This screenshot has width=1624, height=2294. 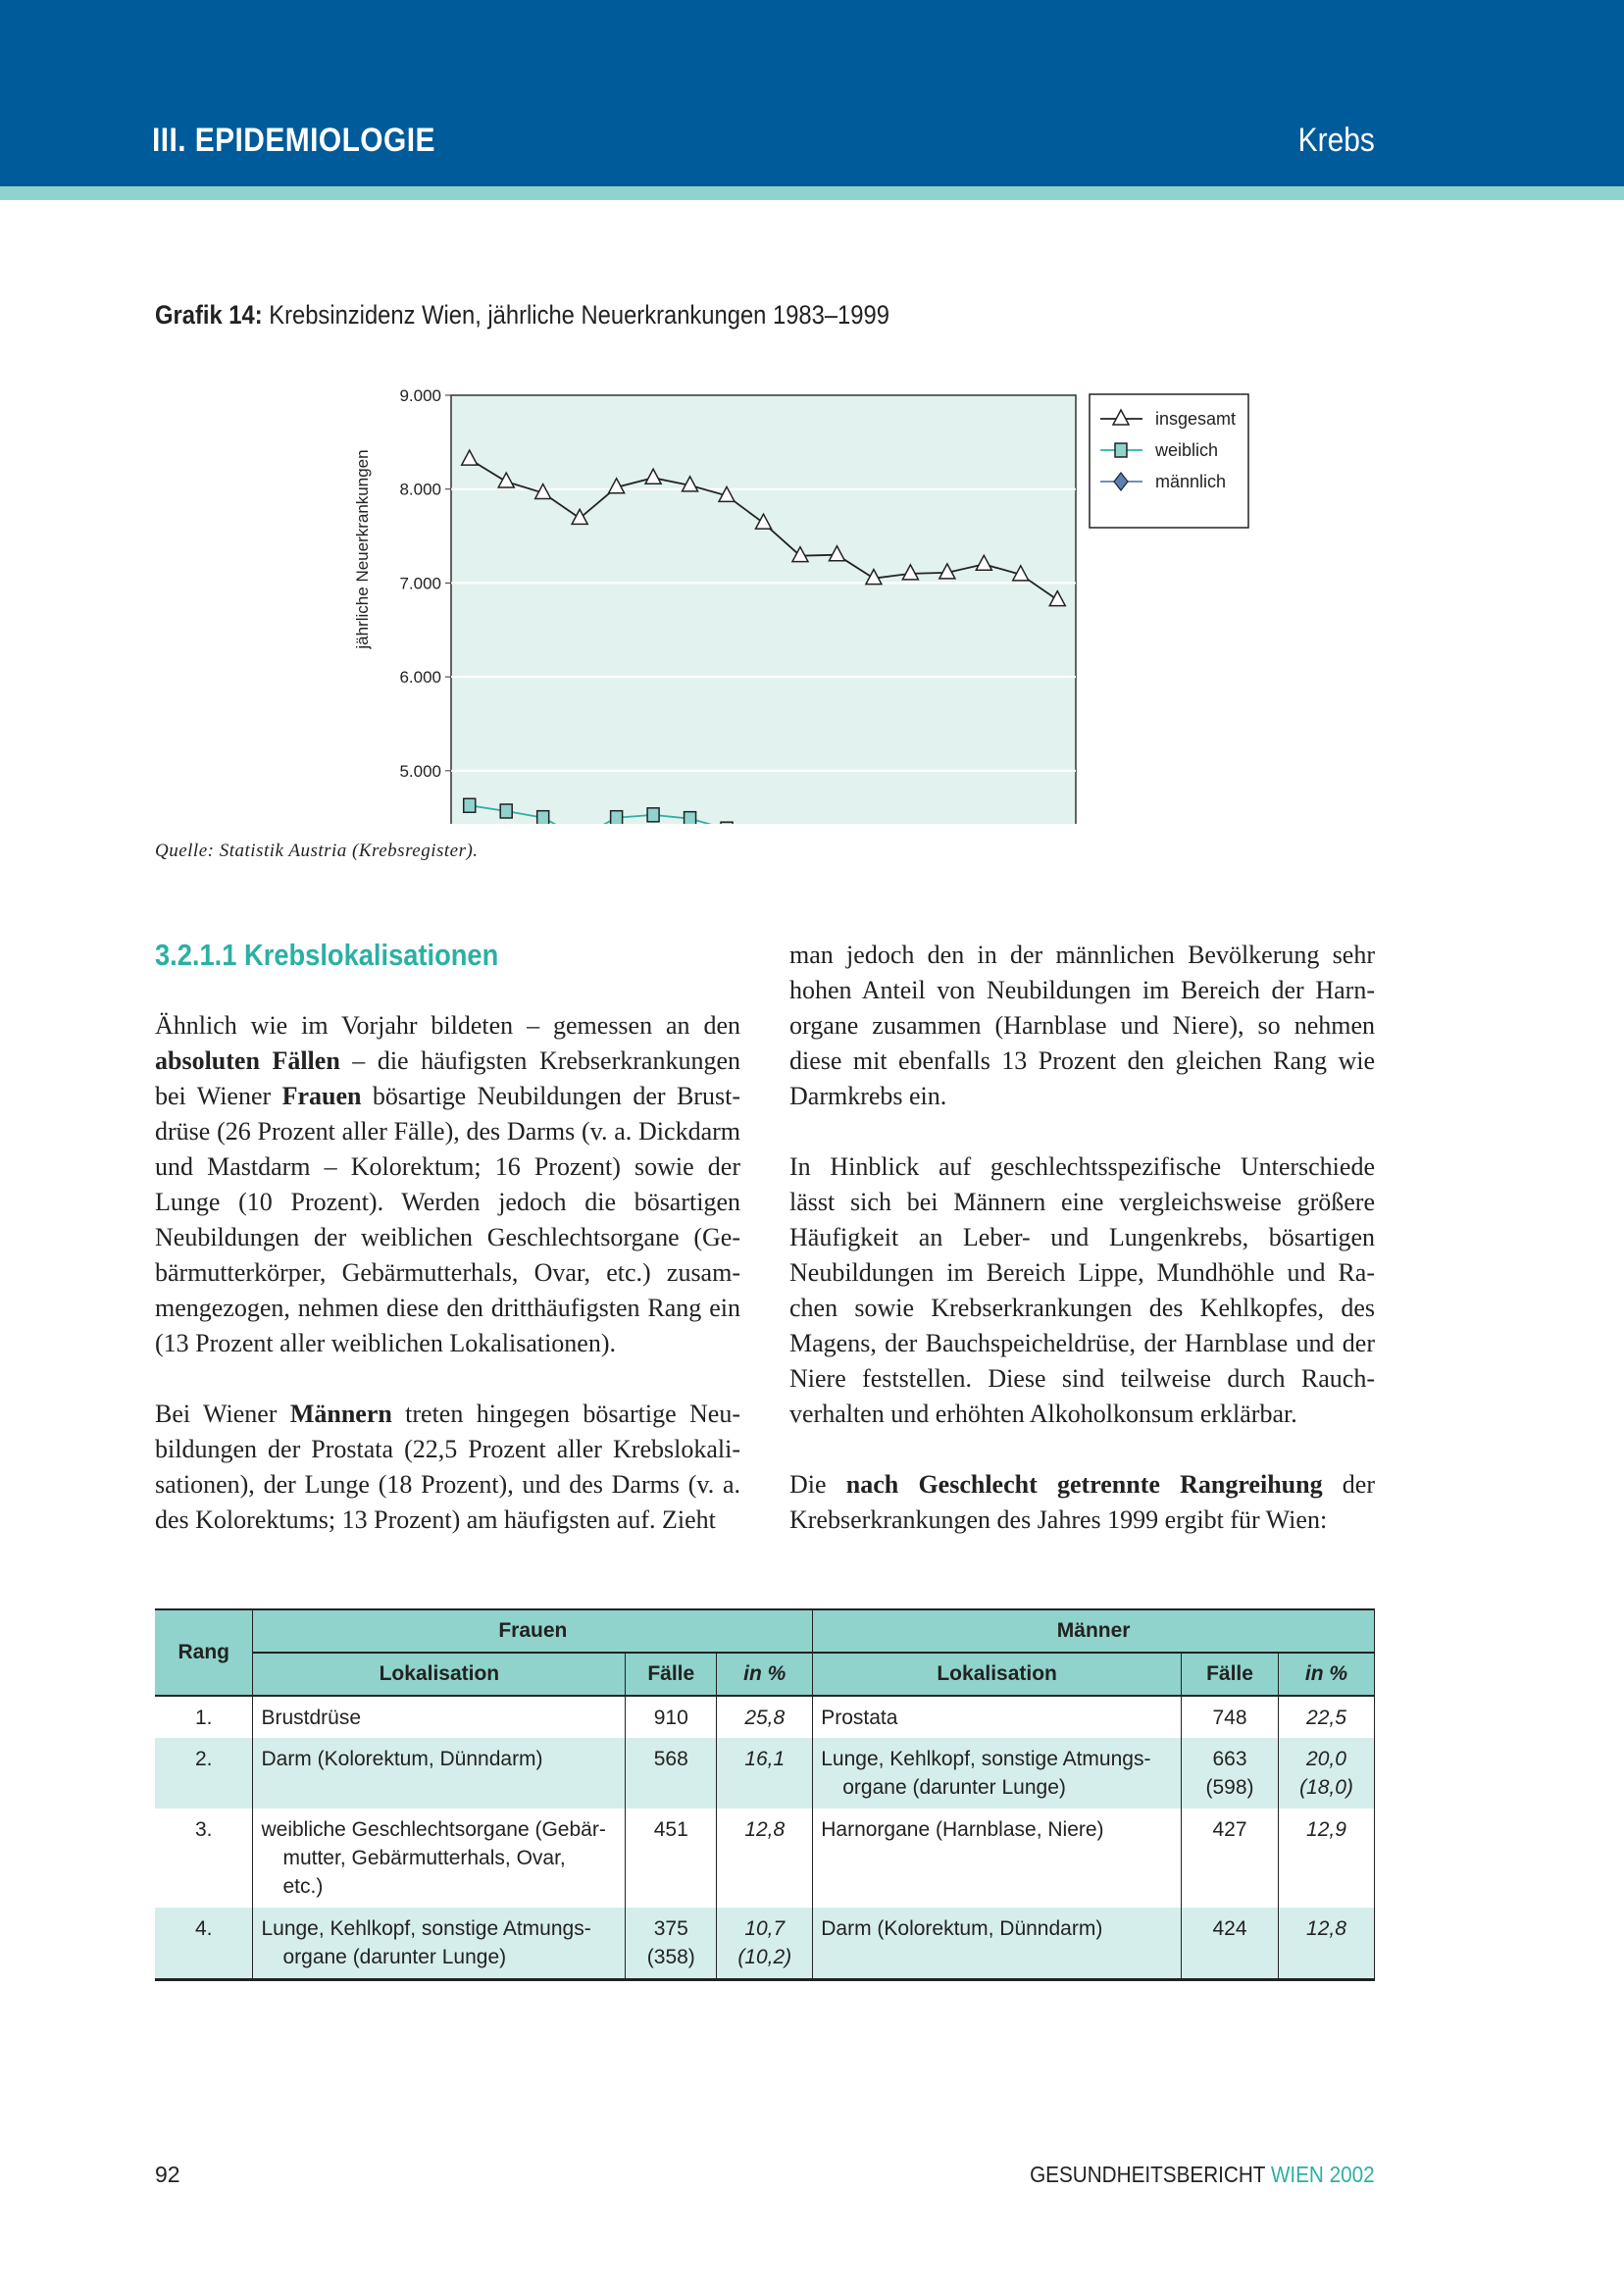 I want to click on header-f-faelle: Fälle, so click(x=671, y=1675).